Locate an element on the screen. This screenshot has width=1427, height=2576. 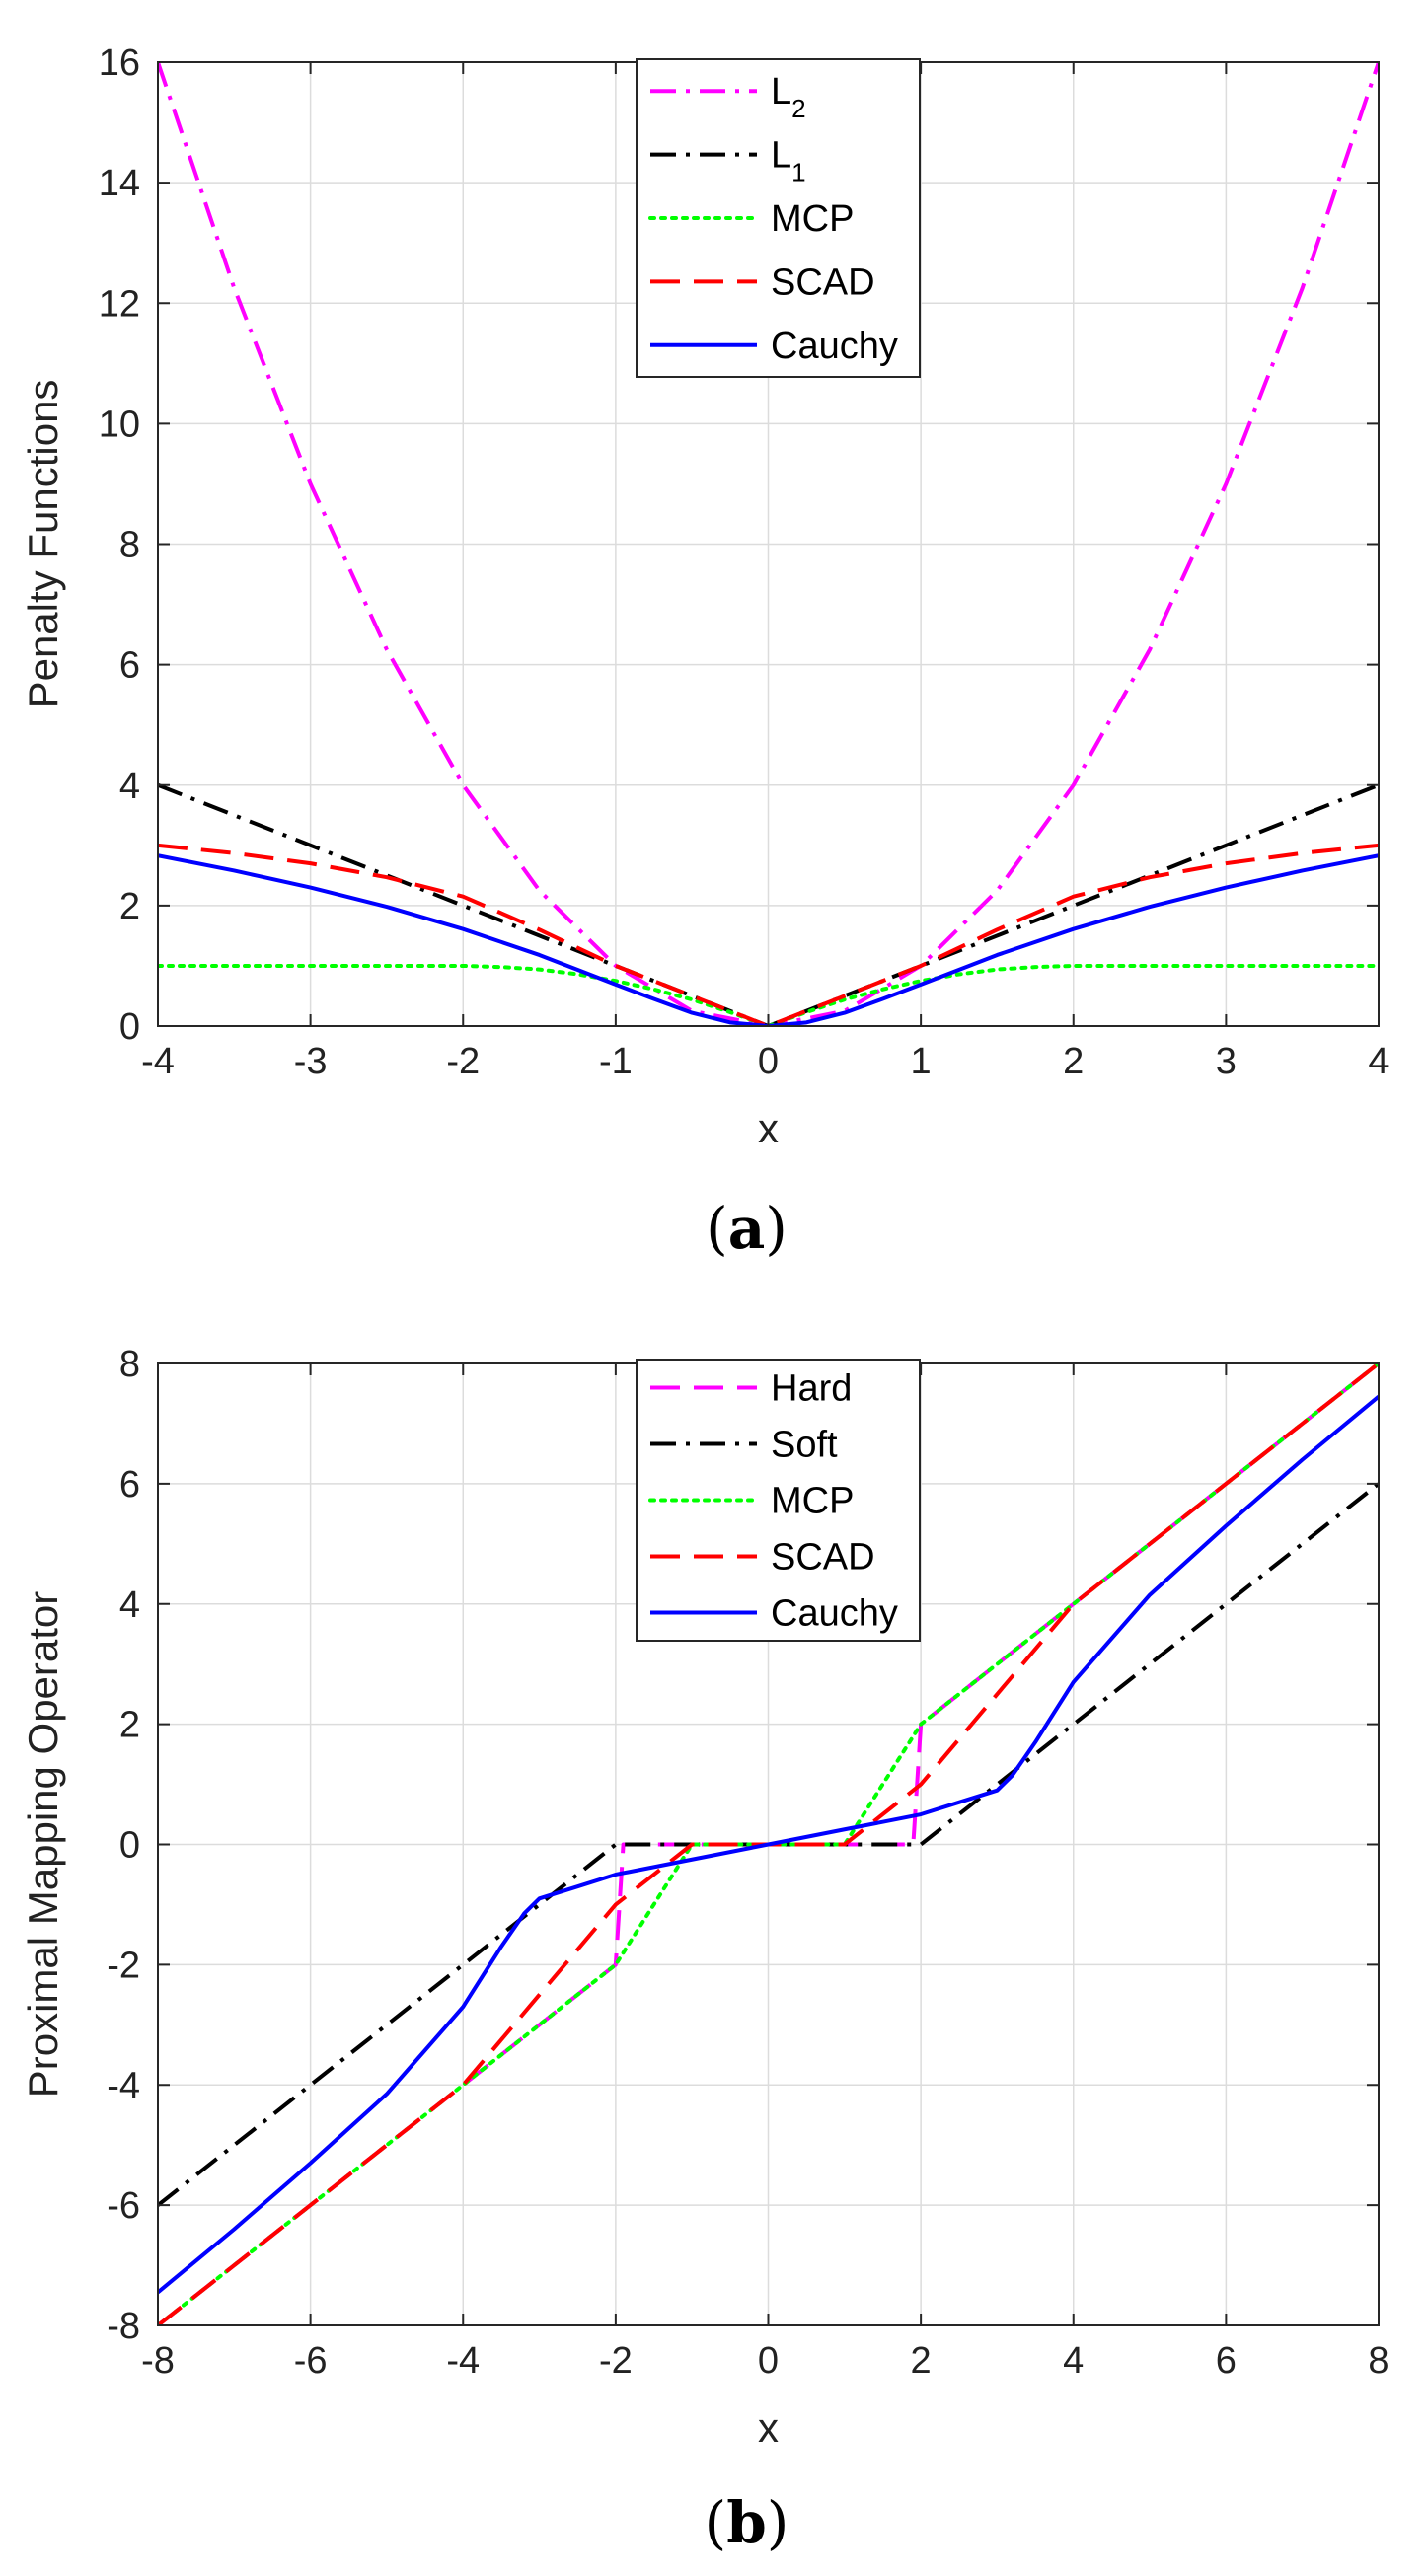
x-tick-label: -8 is located at coordinates (158, 2361).